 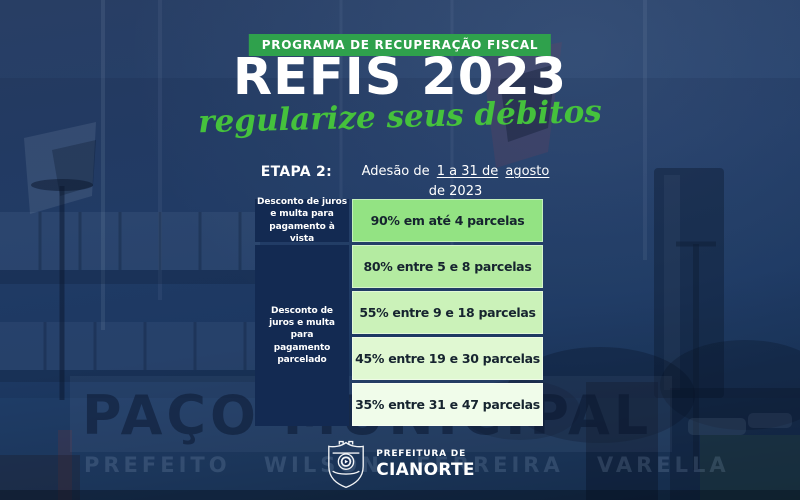 I want to click on adhesion-month: agosto, so click(x=527, y=171).